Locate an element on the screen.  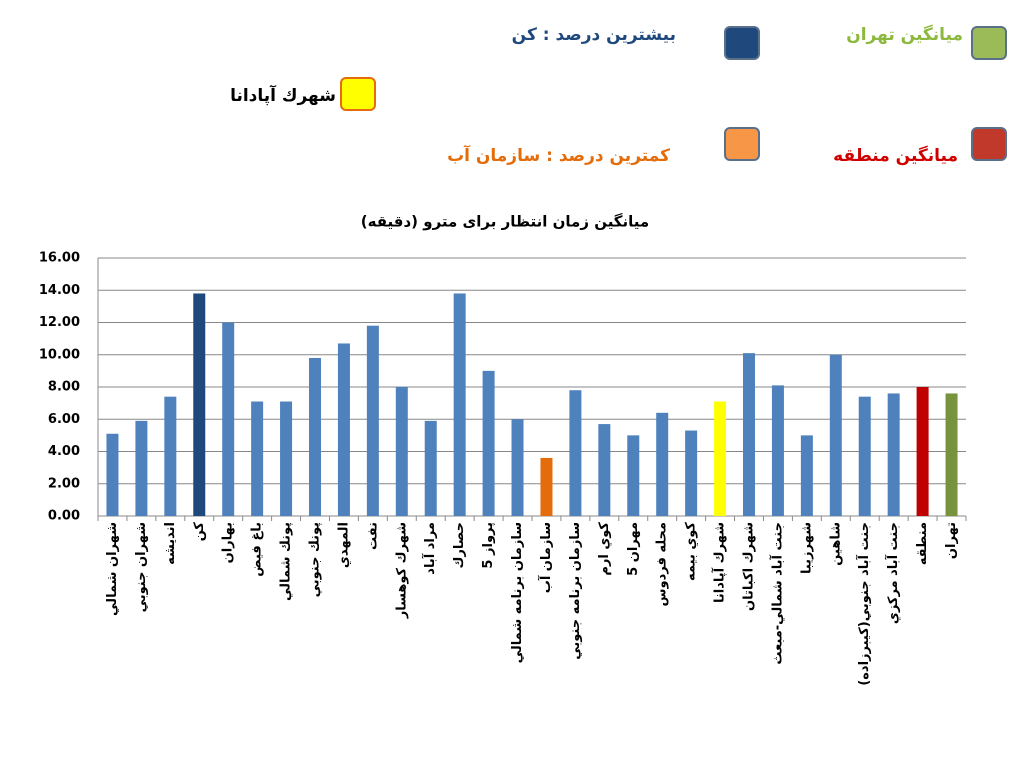
x-tick-label: شهرك آپادانا is located at coordinates (719, 562).